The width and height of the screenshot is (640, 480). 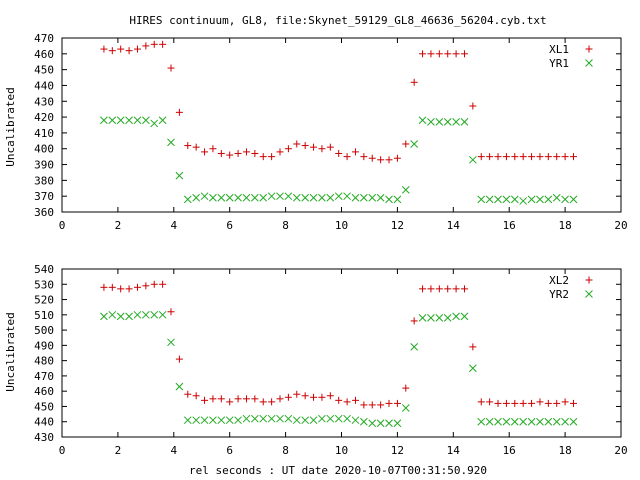 What do you see at coordinates (44, 300) in the screenshot?
I see `y-tick-label: 520` at bounding box center [44, 300].